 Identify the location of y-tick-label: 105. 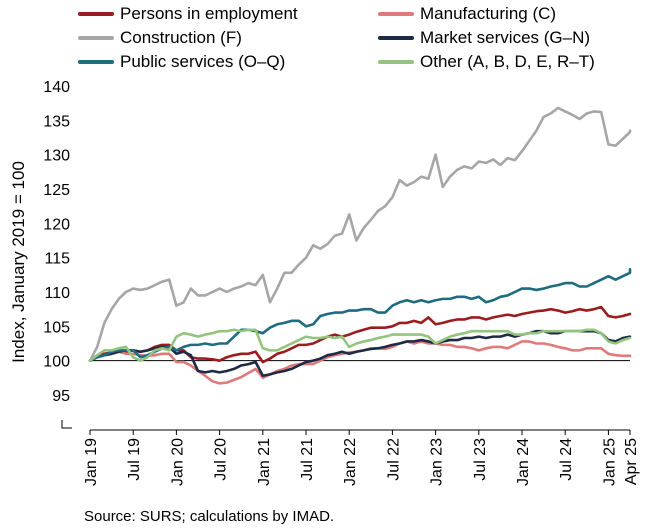
(56, 327).